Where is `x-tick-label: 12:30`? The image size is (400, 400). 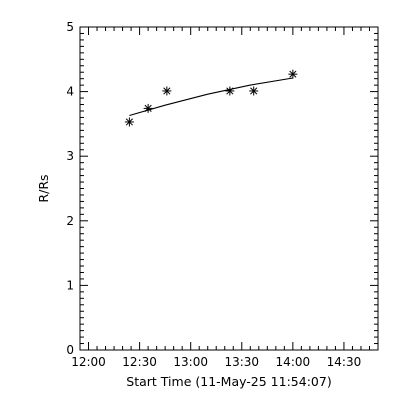
x-tick-label: 12:30 is located at coordinates (139, 362).